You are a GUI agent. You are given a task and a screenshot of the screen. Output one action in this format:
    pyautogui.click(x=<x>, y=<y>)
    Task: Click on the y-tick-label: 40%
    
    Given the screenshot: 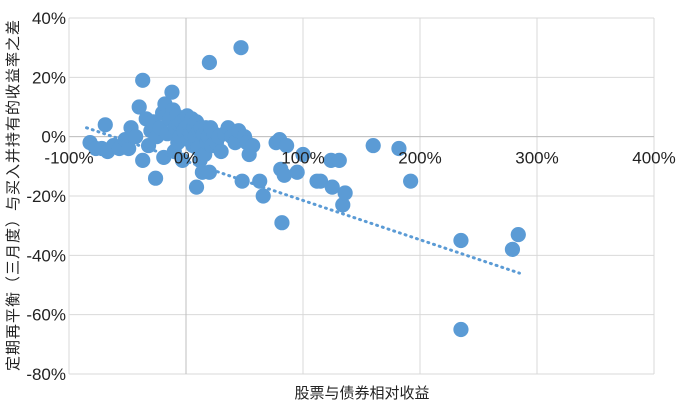 What is the action you would take?
    pyautogui.click(x=49, y=18)
    